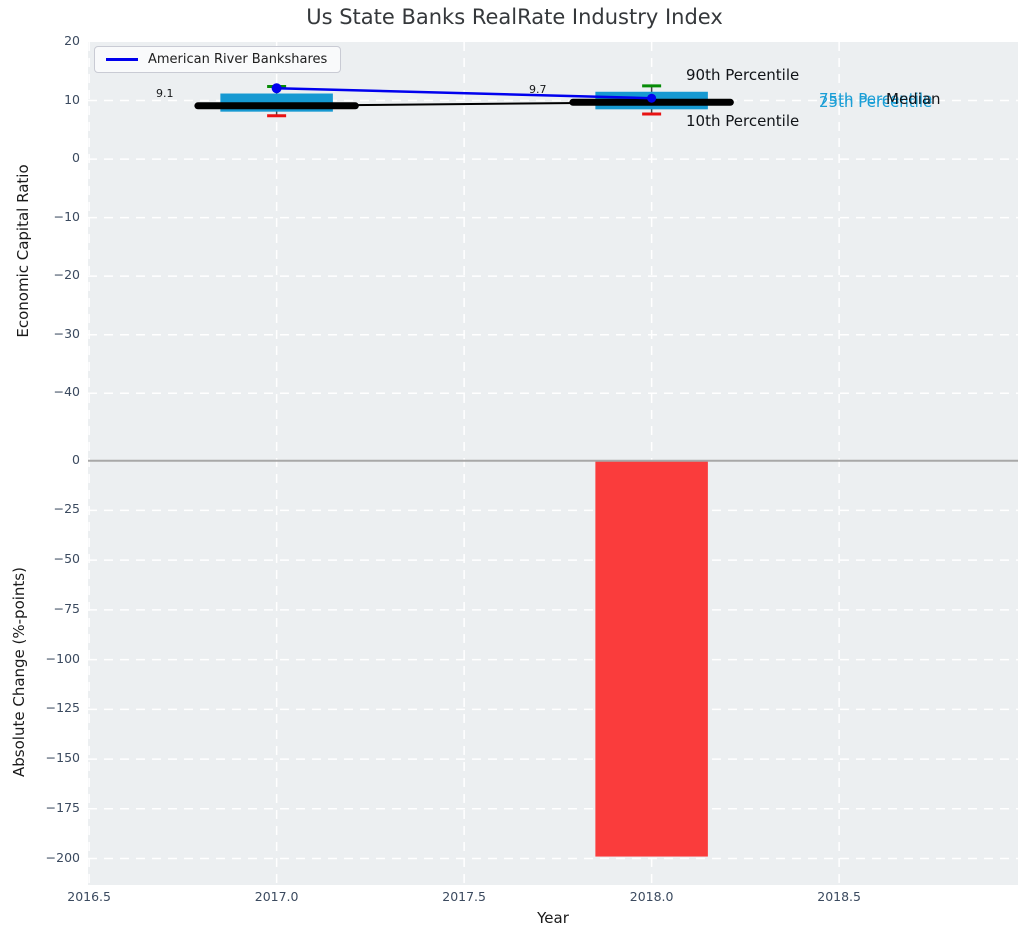 The width and height of the screenshot is (1029, 942). I want to click on x-tick-label: 2018.0, so click(651, 896).